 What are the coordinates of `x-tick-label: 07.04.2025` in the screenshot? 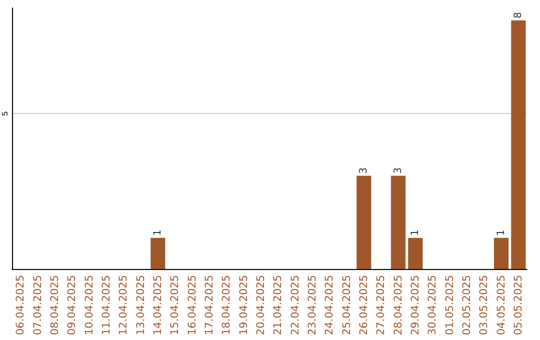 It's located at (38, 305).